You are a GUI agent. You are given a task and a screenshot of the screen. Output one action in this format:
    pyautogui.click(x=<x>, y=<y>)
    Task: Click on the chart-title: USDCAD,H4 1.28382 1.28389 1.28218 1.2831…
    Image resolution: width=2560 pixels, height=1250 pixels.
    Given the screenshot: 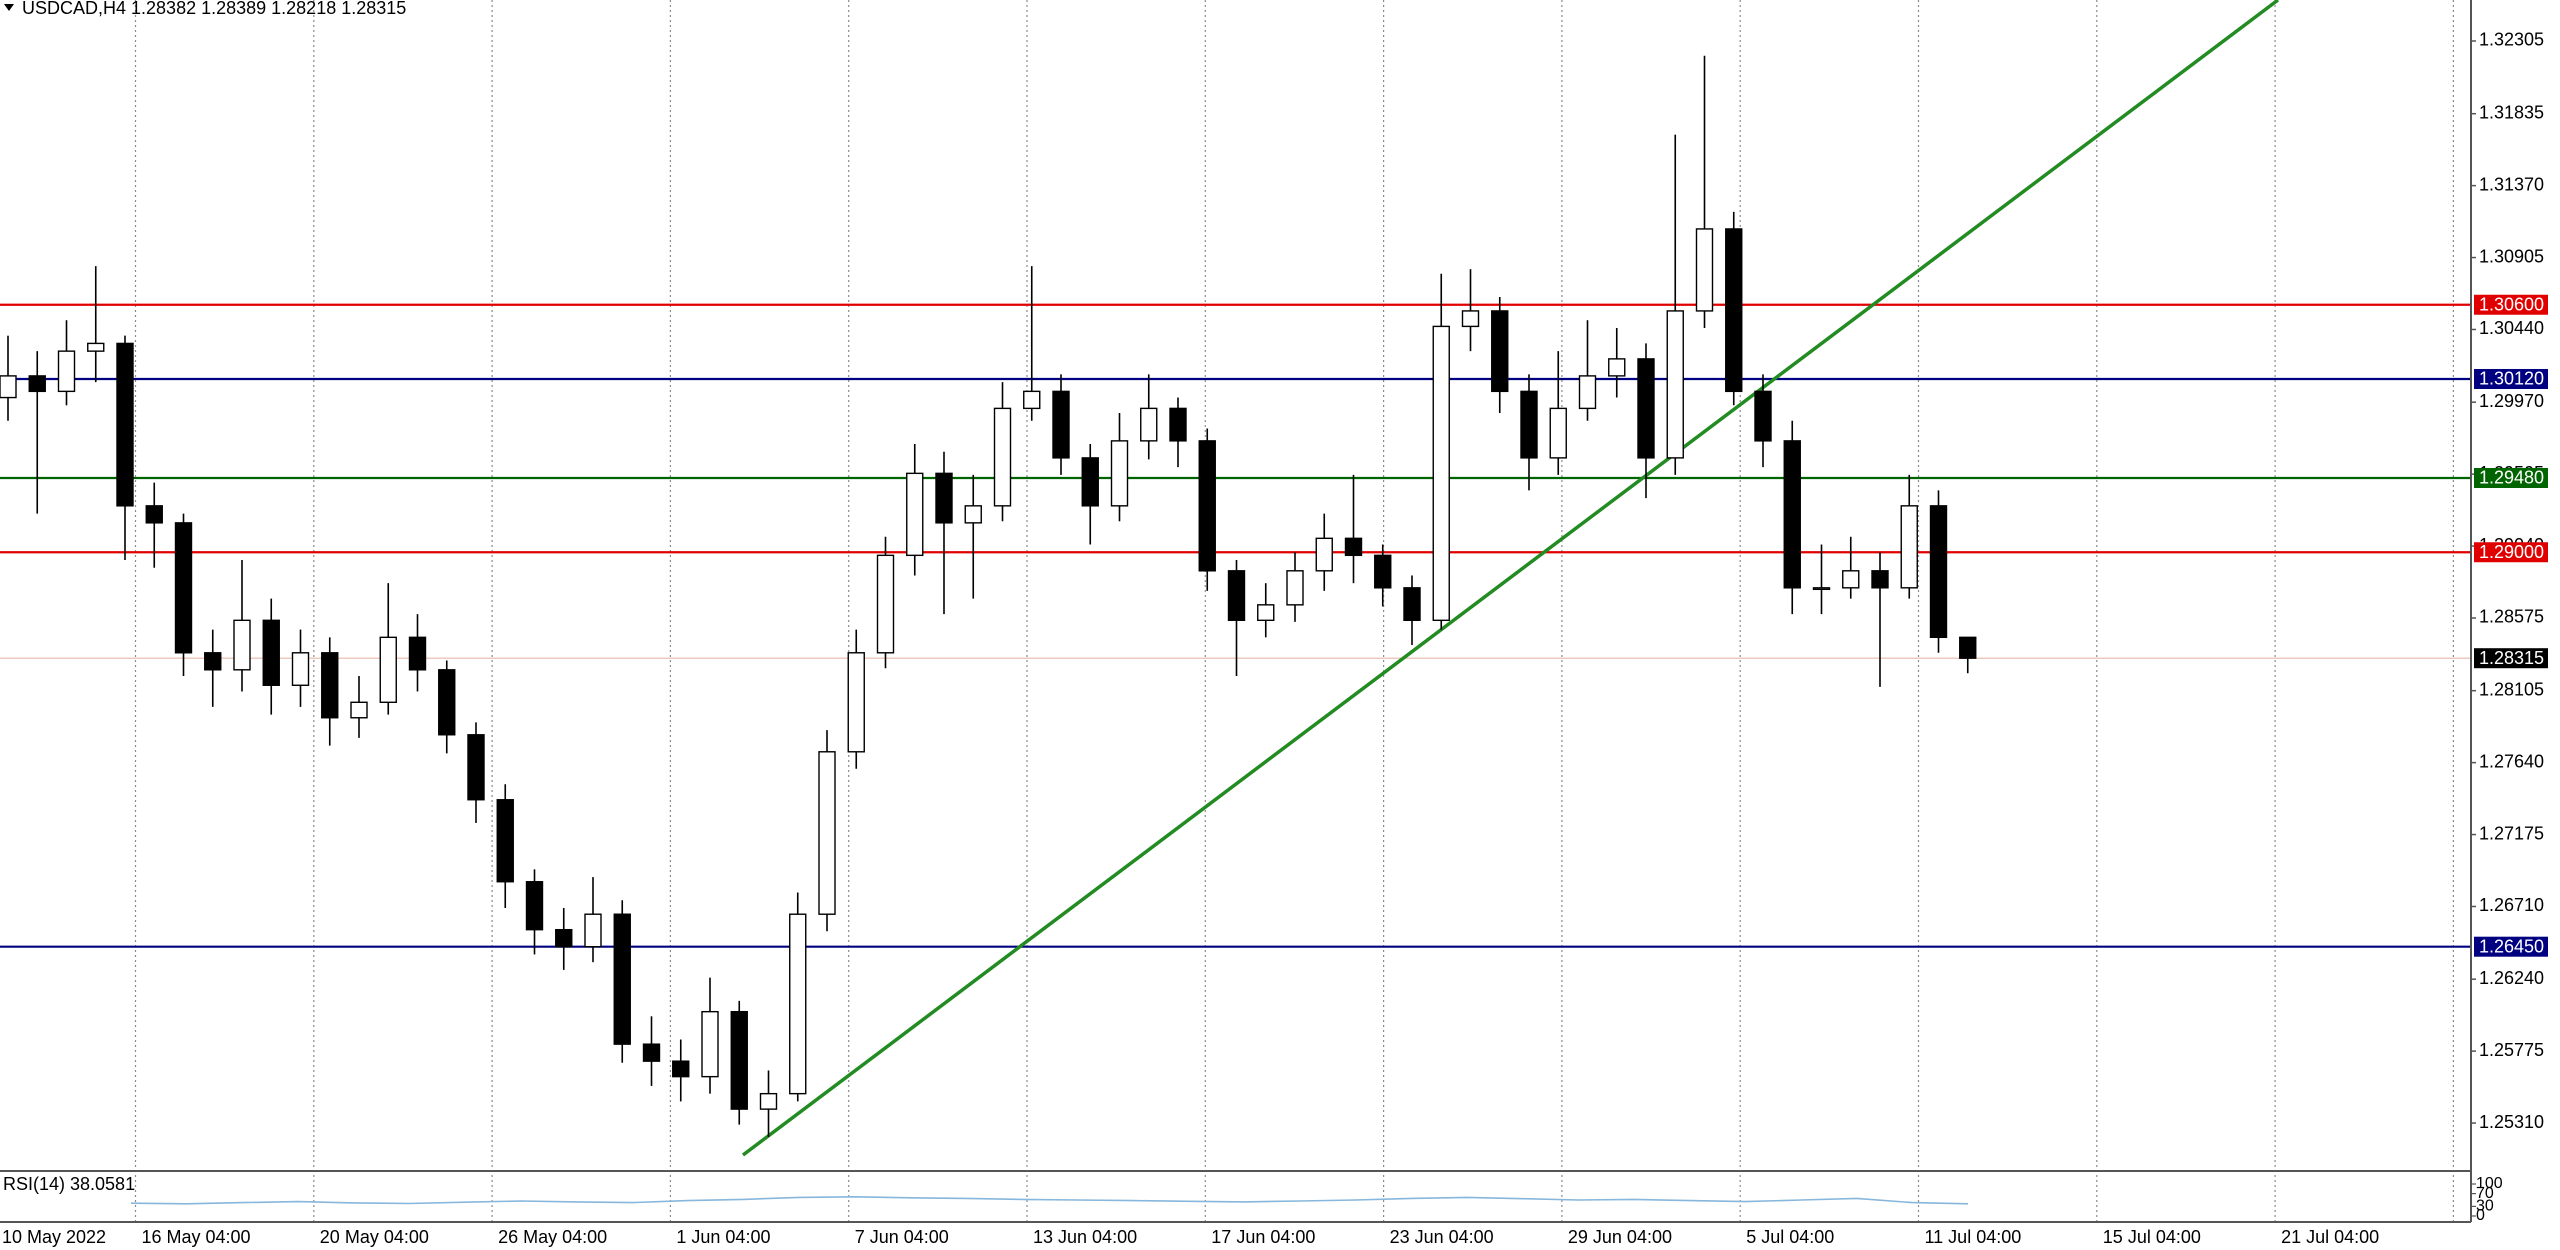 What is the action you would take?
    pyautogui.click(x=214, y=9)
    